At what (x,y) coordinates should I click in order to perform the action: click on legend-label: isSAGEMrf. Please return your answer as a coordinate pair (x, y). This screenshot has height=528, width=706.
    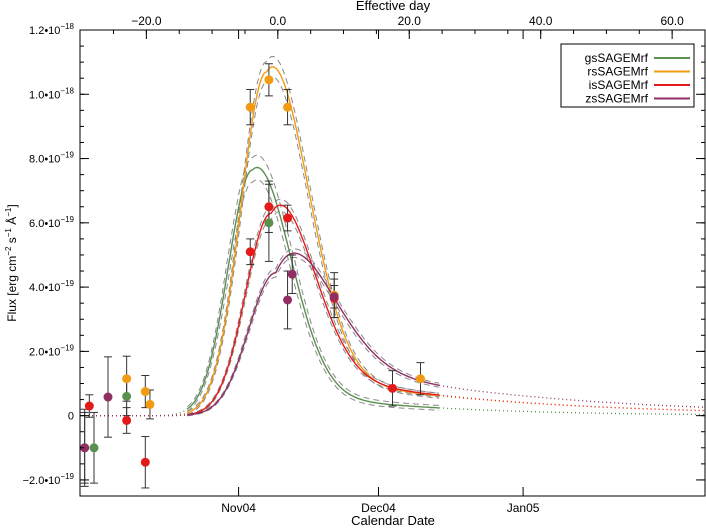
    Looking at the image, I should click on (619, 85).